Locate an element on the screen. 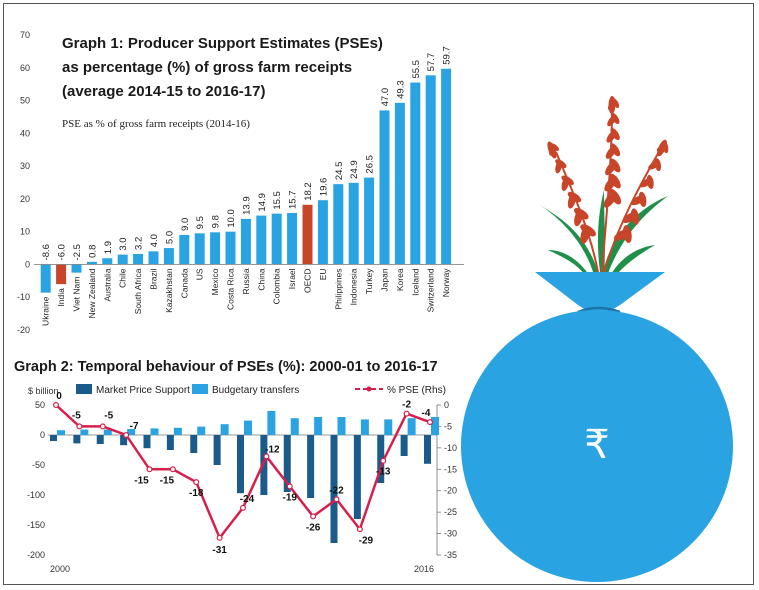 This screenshot has height=590, width=759. graph1-y-tick-label: 60 is located at coordinates (25, 68).